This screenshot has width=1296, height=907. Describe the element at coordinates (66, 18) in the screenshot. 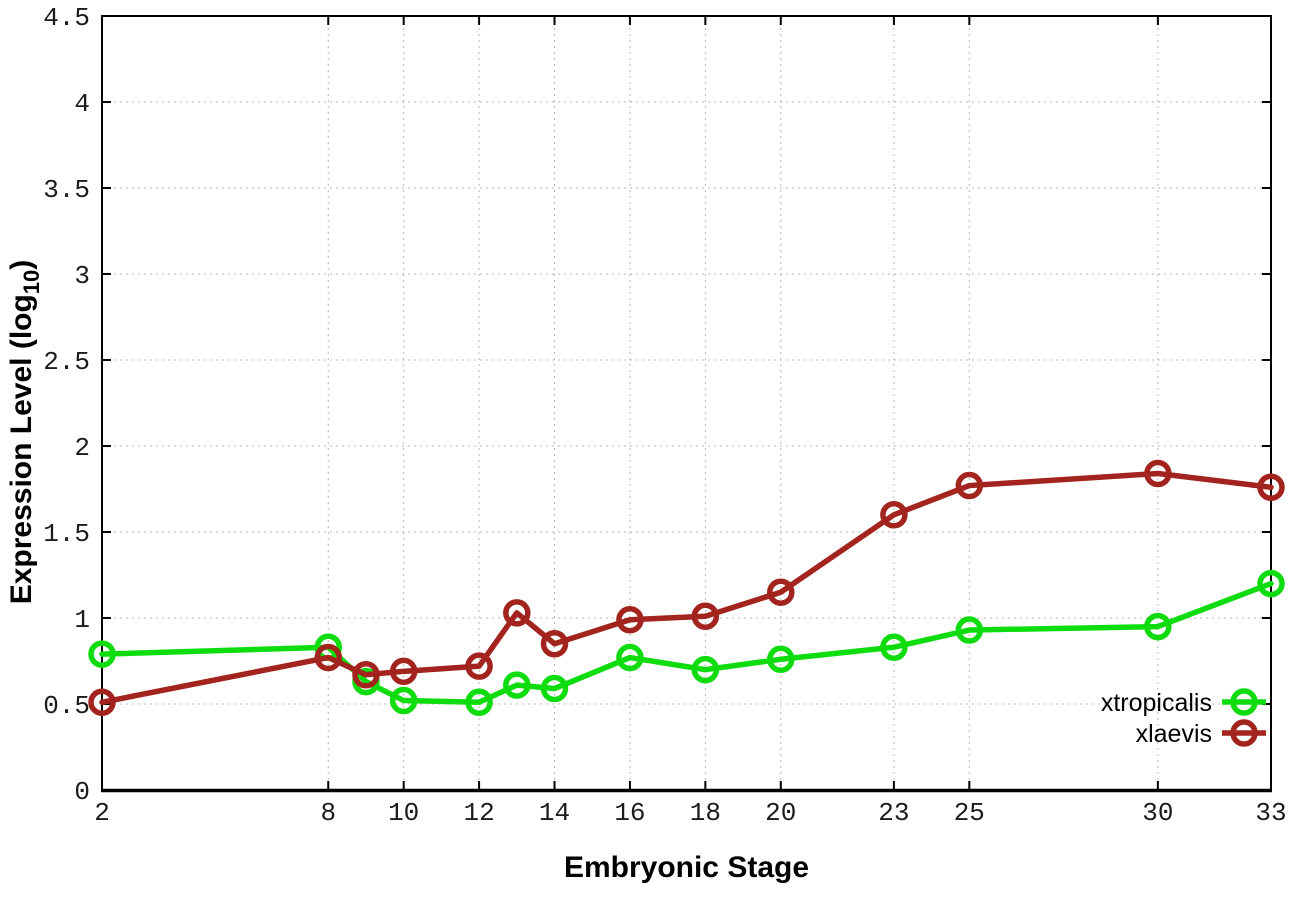

I see `y-tick-label: 4.5` at that location.